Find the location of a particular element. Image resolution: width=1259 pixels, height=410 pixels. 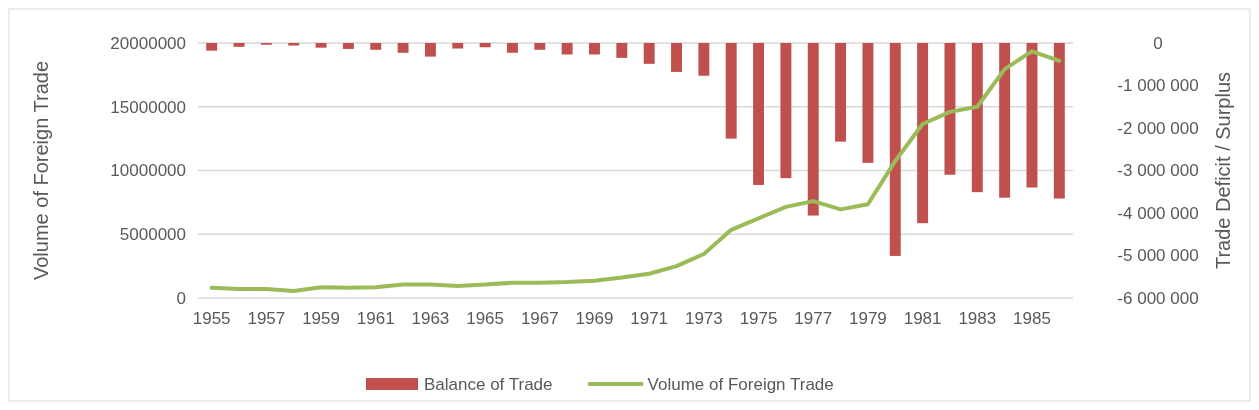

y2-tick-label: -1 000 000 is located at coordinates (1158, 86).